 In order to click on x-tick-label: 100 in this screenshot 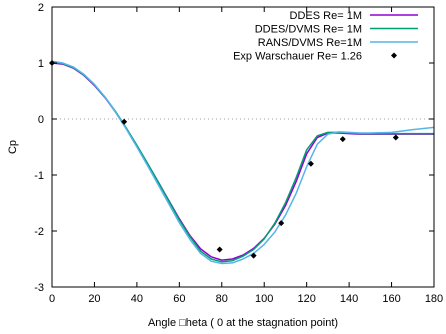, I will do `click(264, 299)`.